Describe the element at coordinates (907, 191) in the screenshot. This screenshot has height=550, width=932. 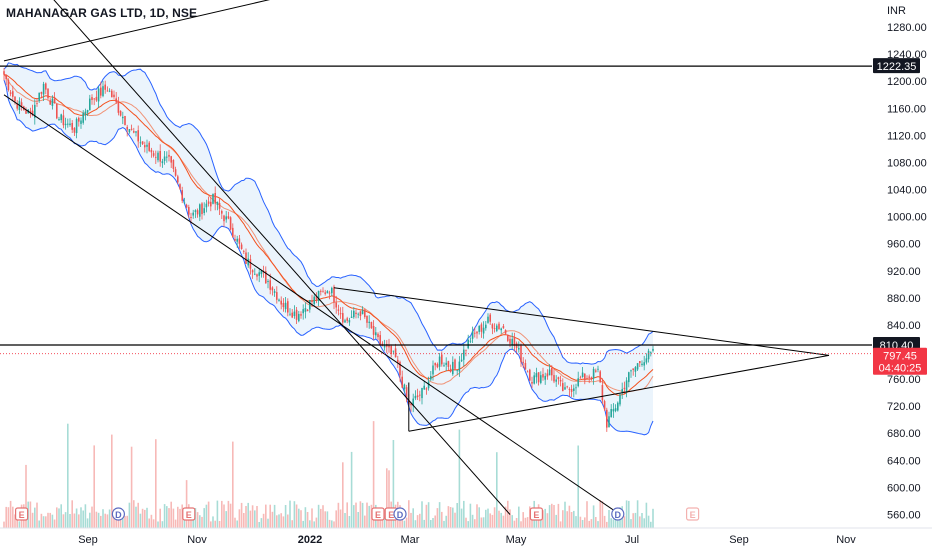
I see `y-tick-label: 1040.00` at that location.